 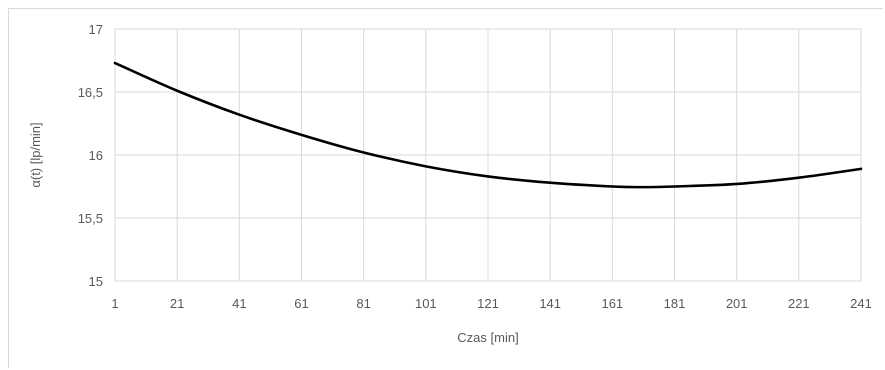 What do you see at coordinates (90, 218) in the screenshot?
I see `y-tick-label: 15,5` at bounding box center [90, 218].